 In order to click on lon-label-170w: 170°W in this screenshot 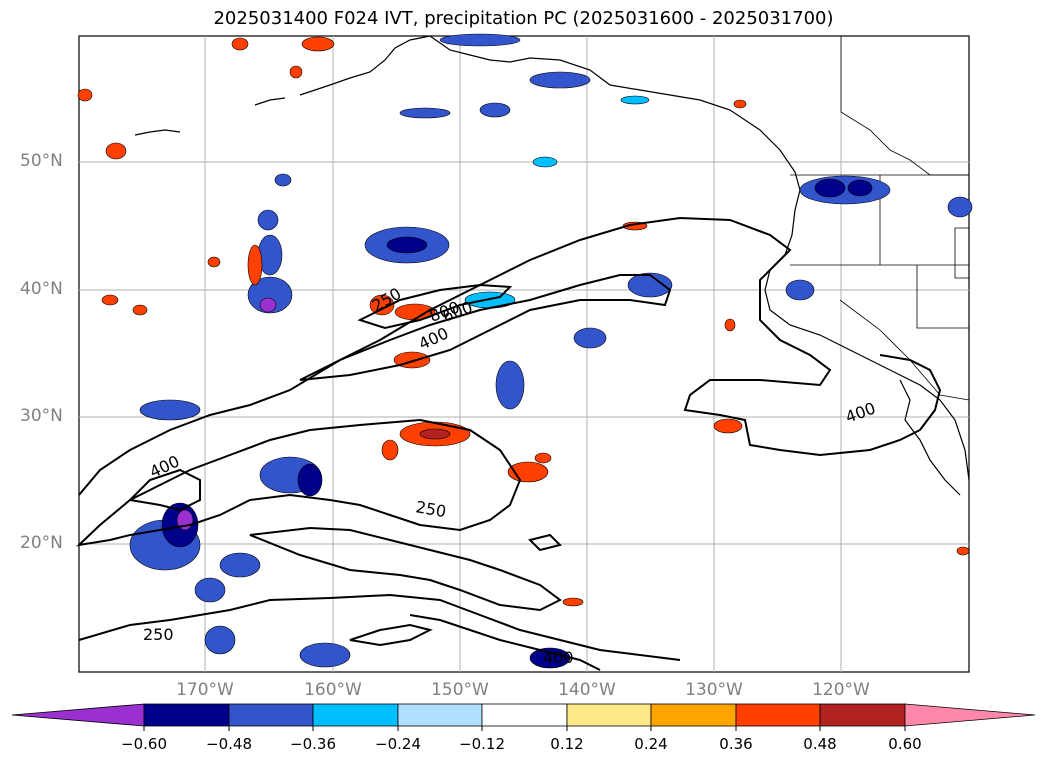, I will do `click(205, 690)`.